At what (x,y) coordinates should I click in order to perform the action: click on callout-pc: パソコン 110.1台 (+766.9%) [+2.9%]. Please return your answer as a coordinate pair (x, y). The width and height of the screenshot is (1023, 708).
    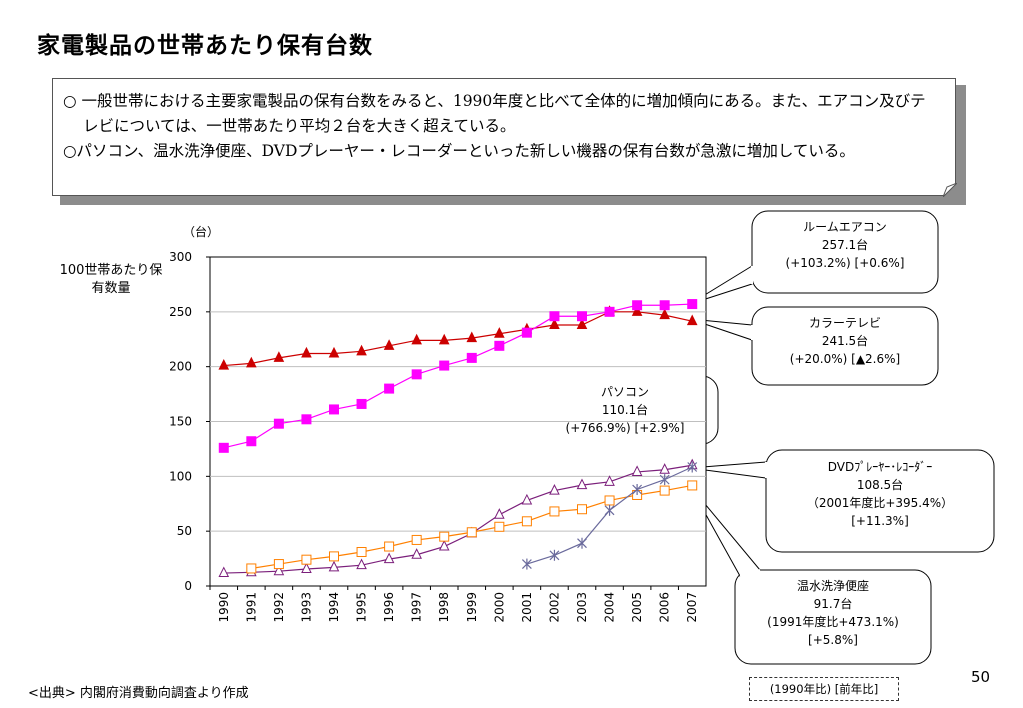
    Looking at the image, I should click on (625, 410).